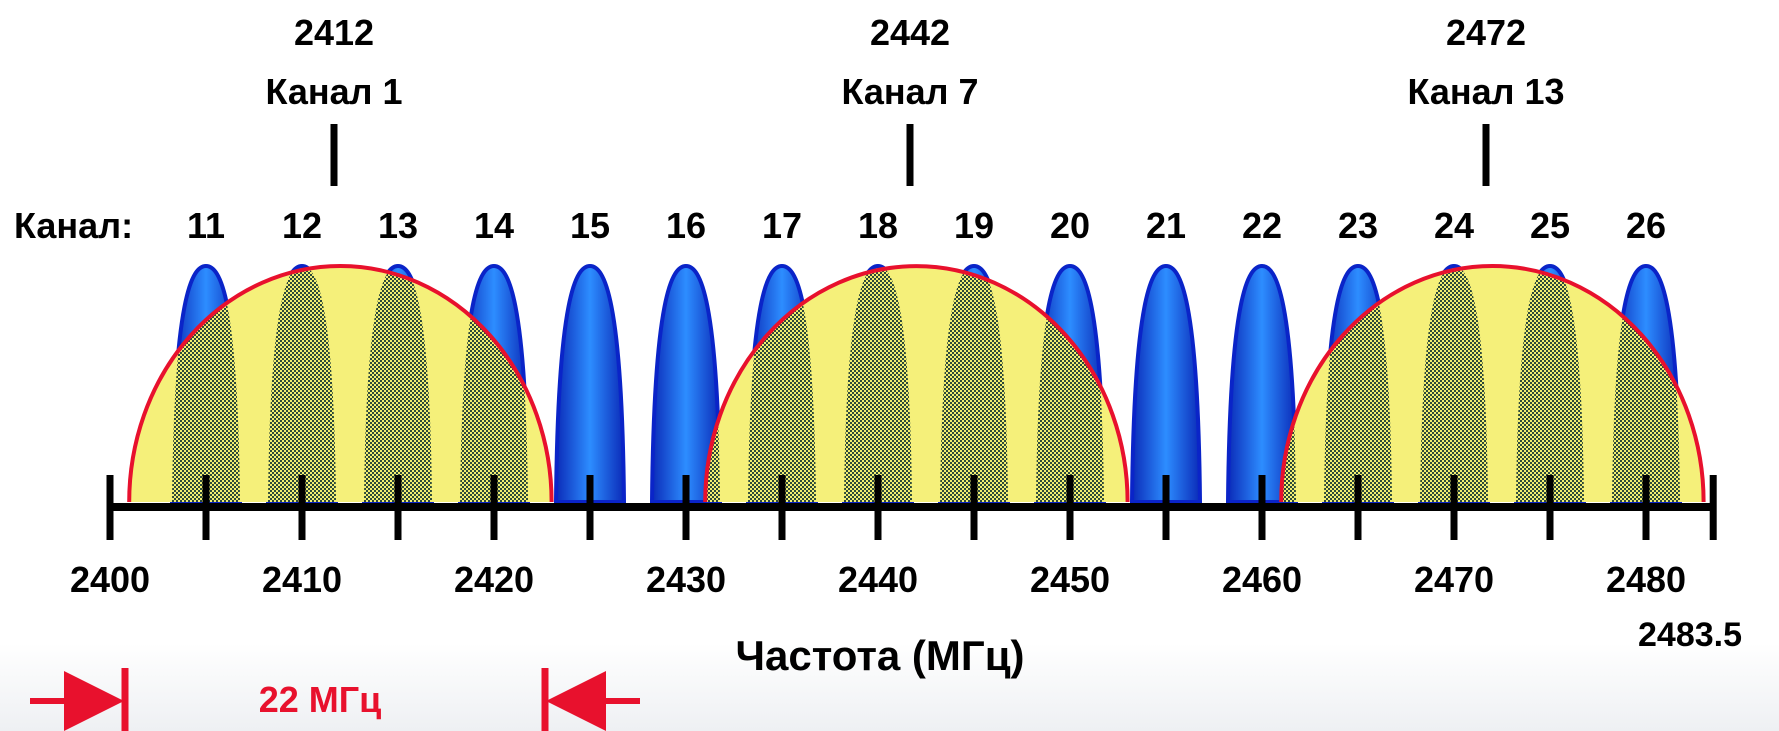 The width and height of the screenshot is (1779, 731). What do you see at coordinates (494, 225) in the screenshot?
I see `zigbee-channel-label: 14` at bounding box center [494, 225].